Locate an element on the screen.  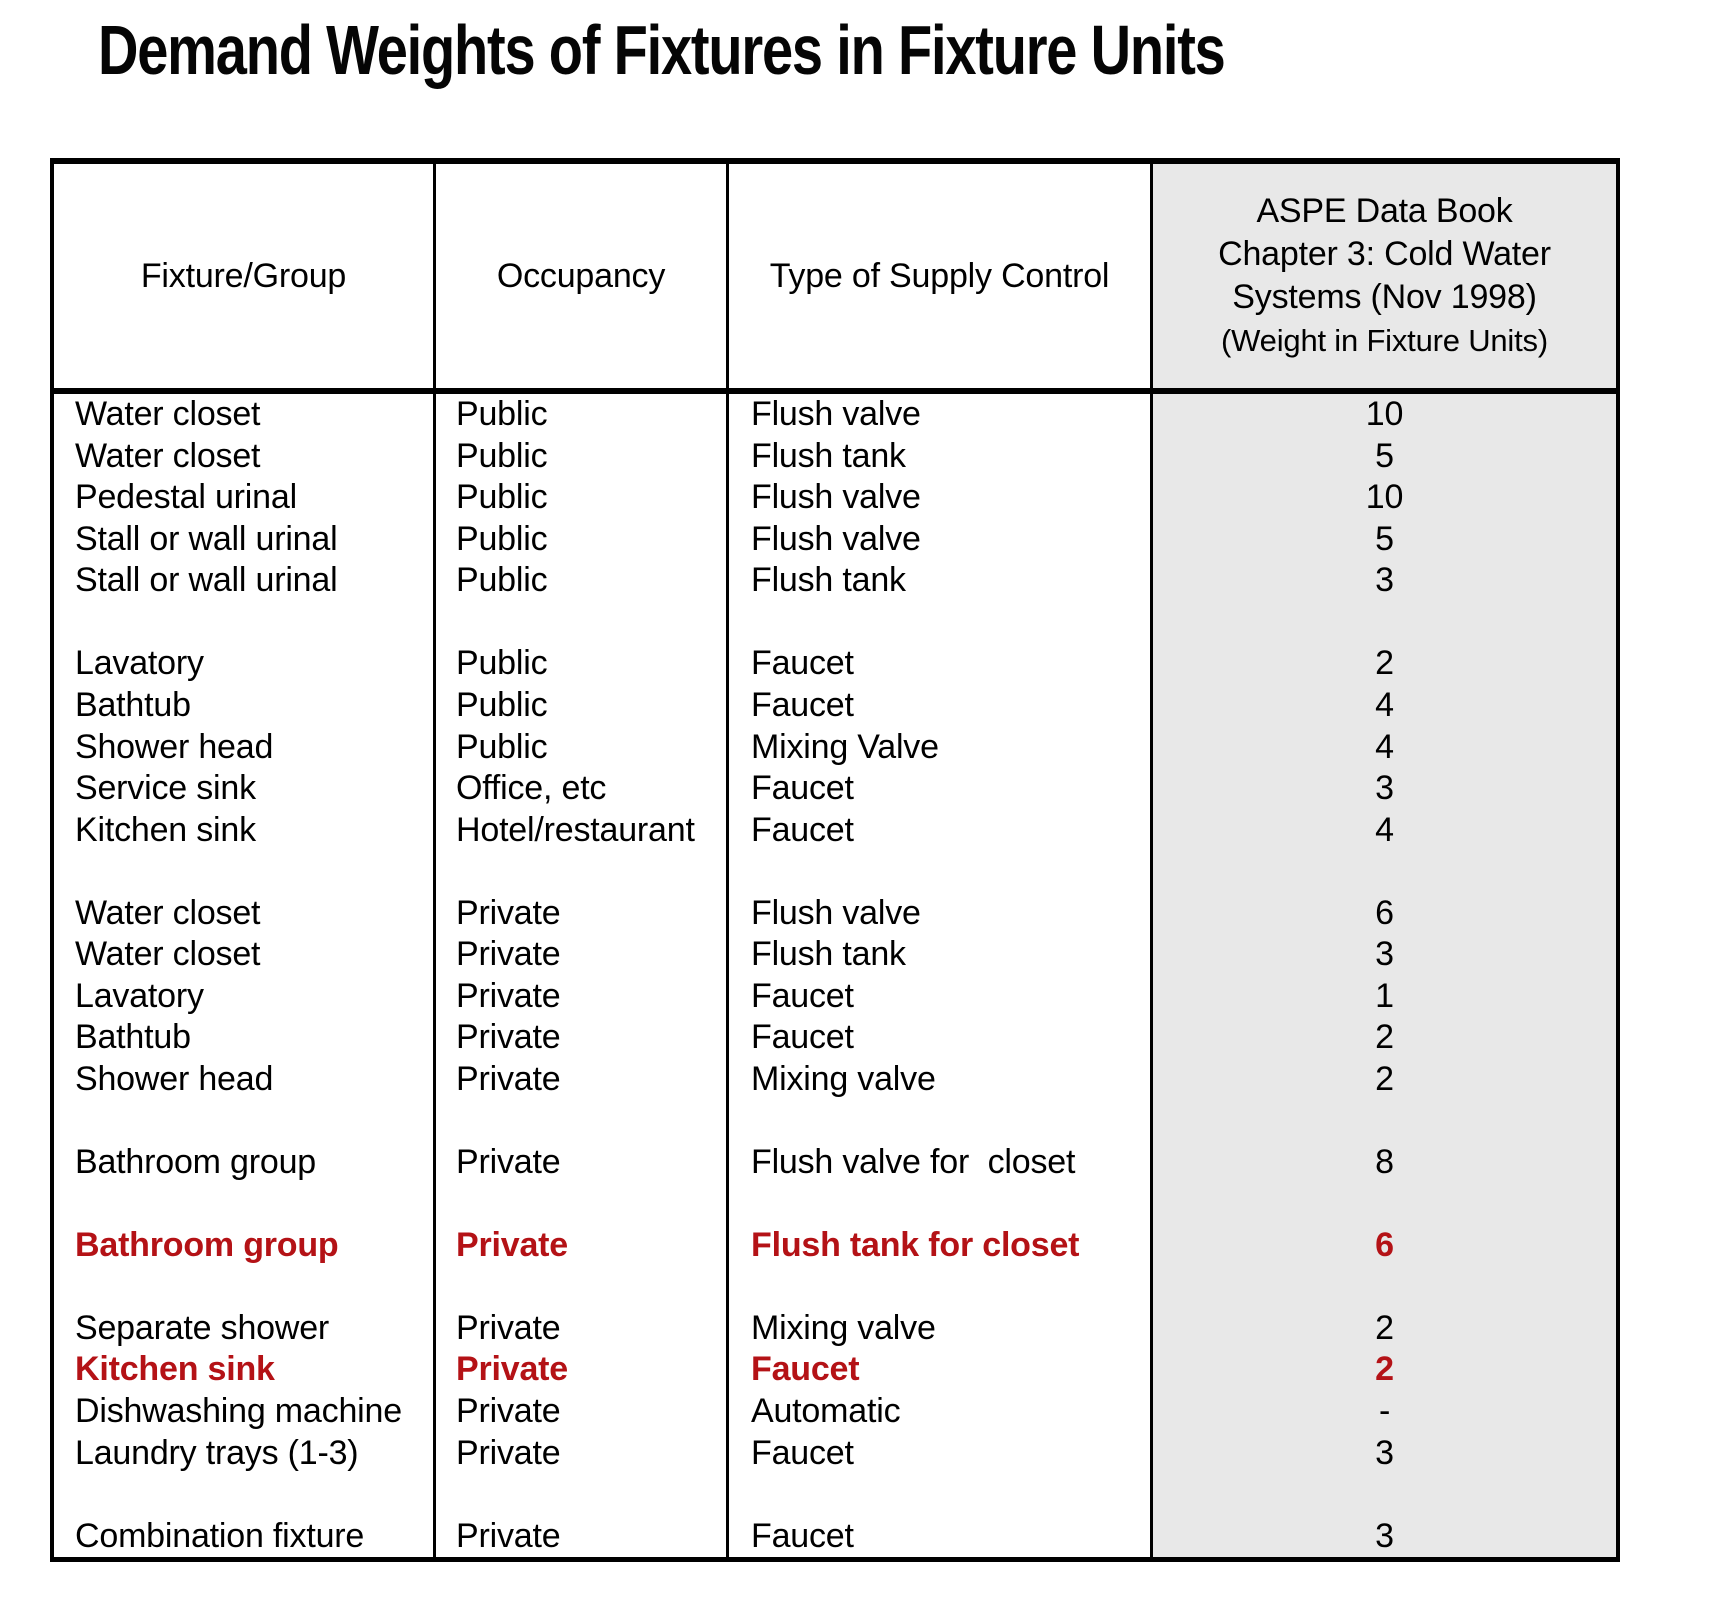
table-row: Laundry trays (1-3) Private Faucet 3 is located at coordinates (835, 1453).